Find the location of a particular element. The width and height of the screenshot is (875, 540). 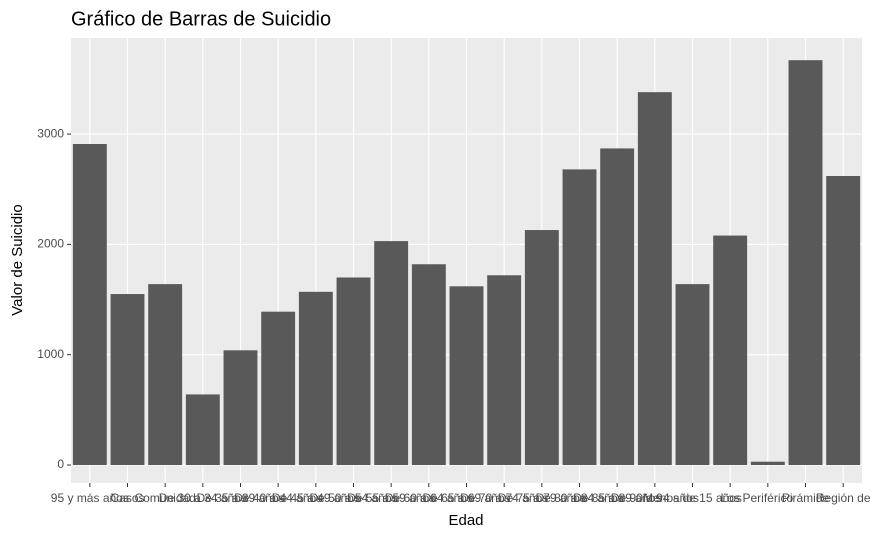

y-tick-label: 1000 is located at coordinates (50, 354).